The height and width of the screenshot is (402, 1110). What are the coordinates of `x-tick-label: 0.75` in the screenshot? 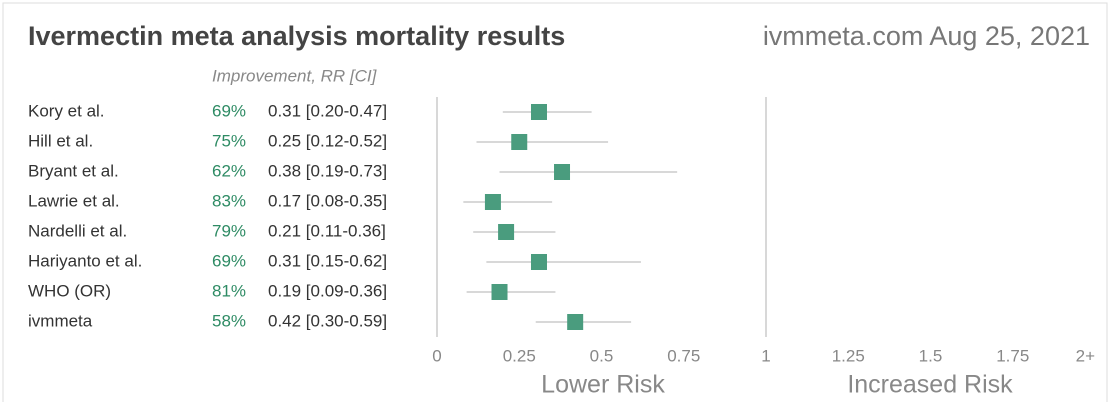 It's located at (683, 355).